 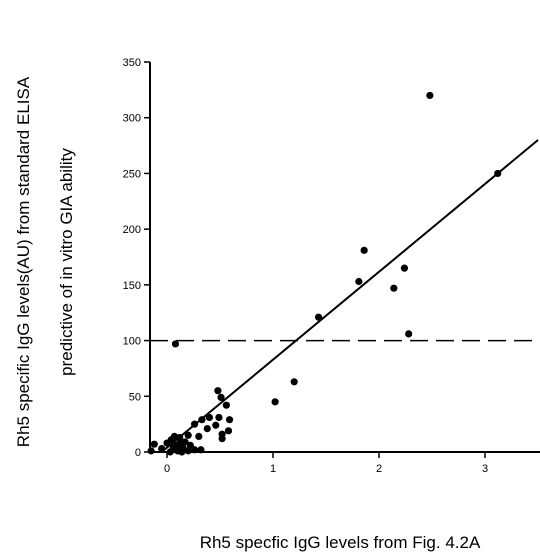 What do you see at coordinates (132, 230) in the screenshot?
I see `y-tick-label: 200` at bounding box center [132, 230].